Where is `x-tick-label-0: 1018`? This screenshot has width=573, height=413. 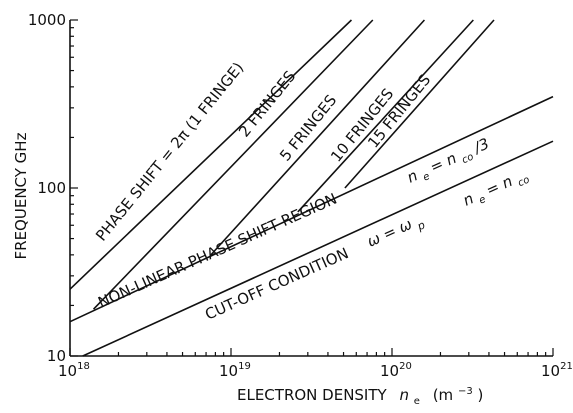
x-tick-label-0: 1018 is located at coordinates (74, 370).